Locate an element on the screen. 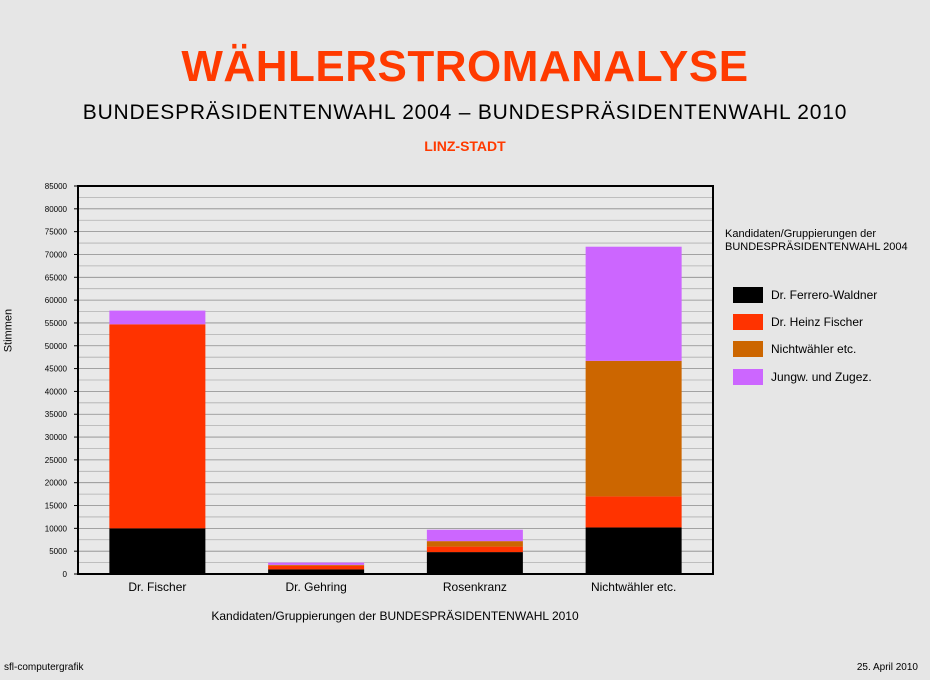 The width and height of the screenshot is (930, 680). y-tick-label: 30000 is located at coordinates (56, 437).